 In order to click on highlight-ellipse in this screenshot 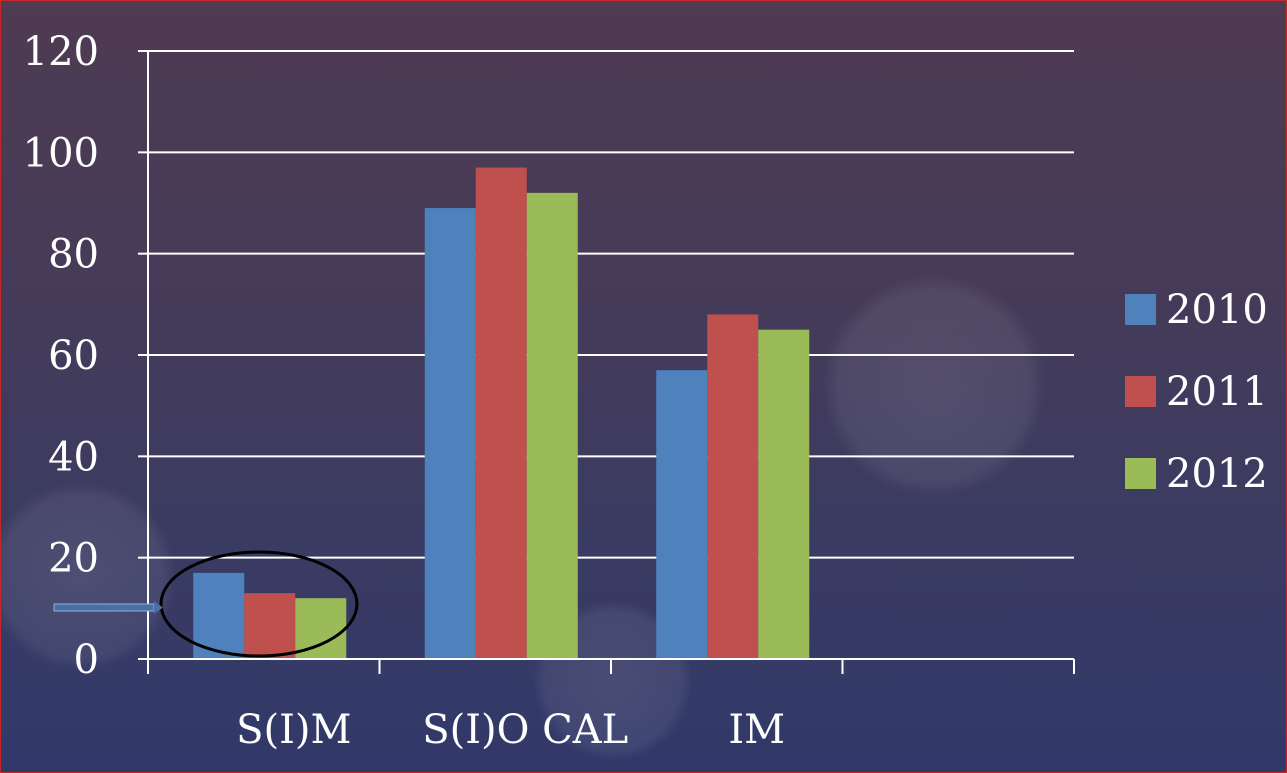, I will do `click(259, 604)`.